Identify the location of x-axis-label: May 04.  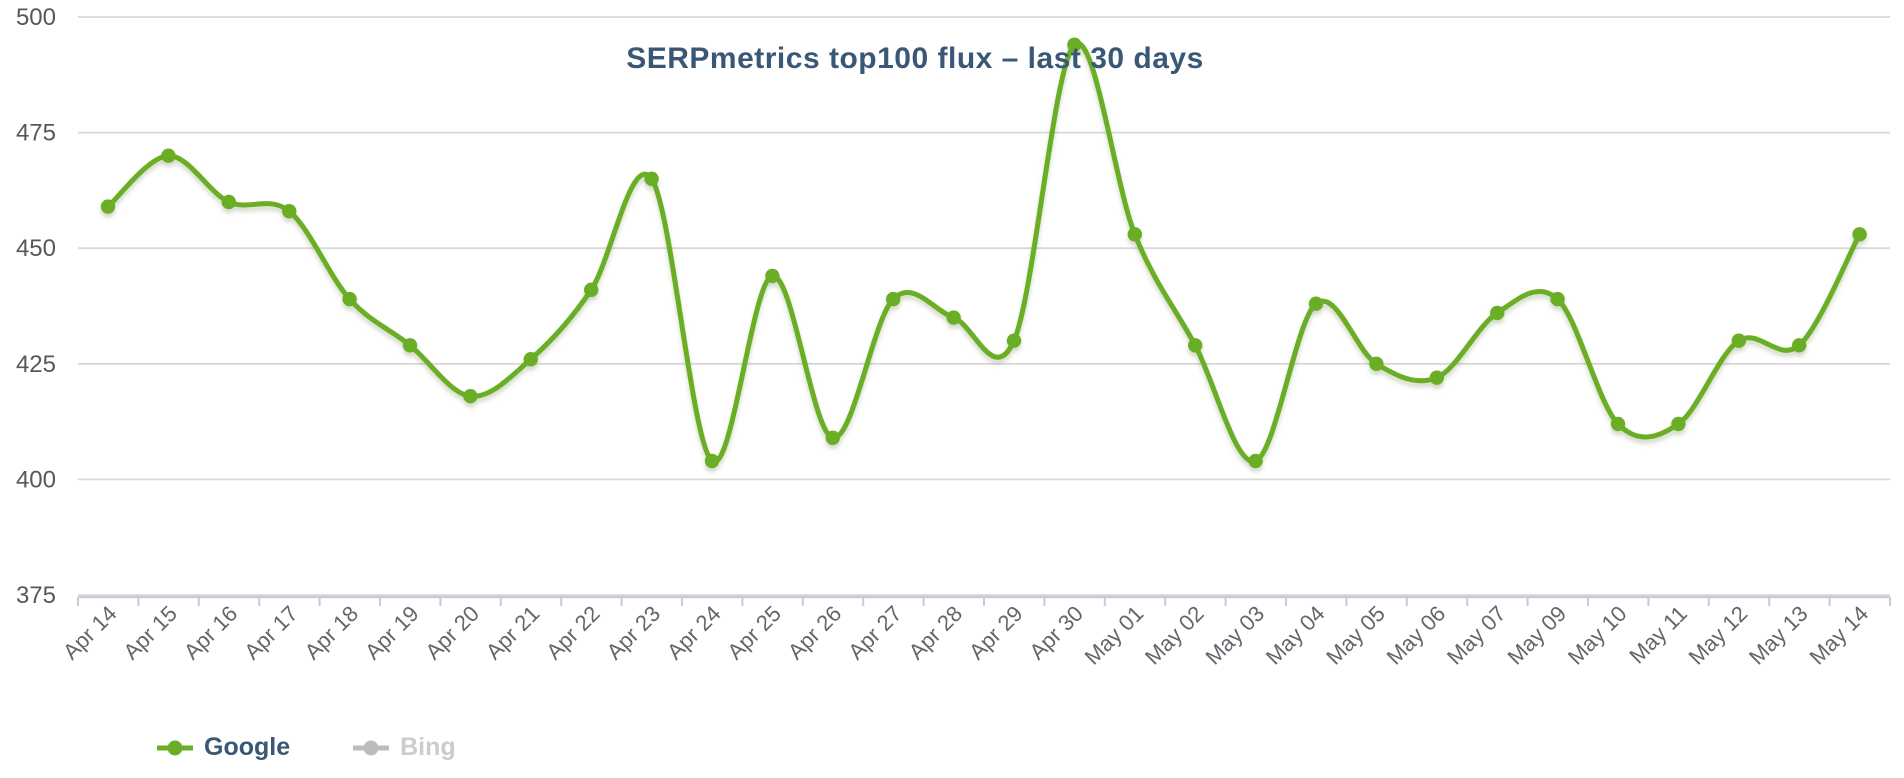
(1295, 635).